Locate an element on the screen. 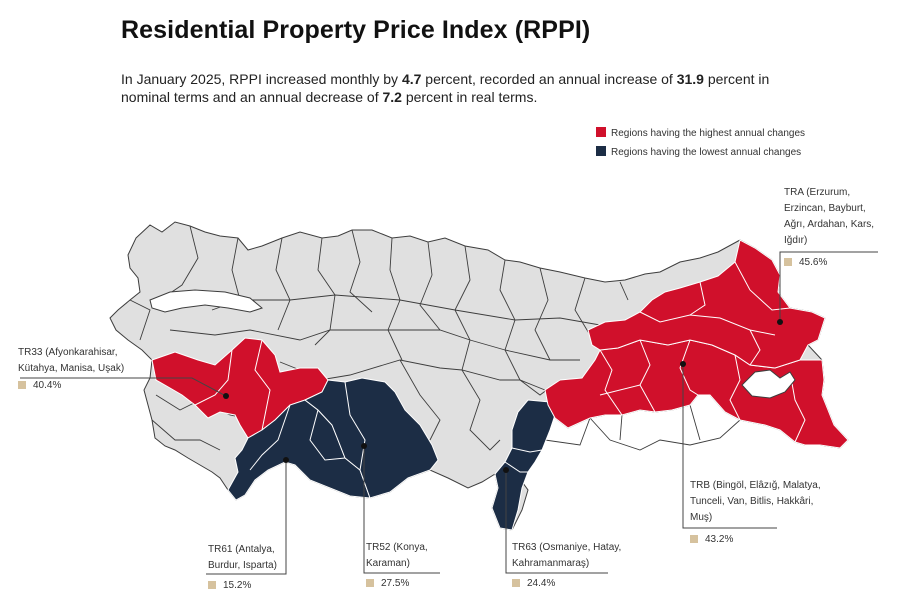 Image resolution: width=900 pixels, height=613 pixels. callout-tr52: TR52 (Konya, Karaman) 27.5% is located at coordinates (397, 566).